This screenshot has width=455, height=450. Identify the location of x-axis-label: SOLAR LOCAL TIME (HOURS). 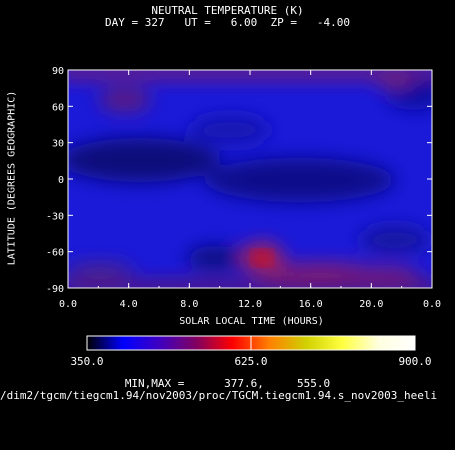
(251, 321).